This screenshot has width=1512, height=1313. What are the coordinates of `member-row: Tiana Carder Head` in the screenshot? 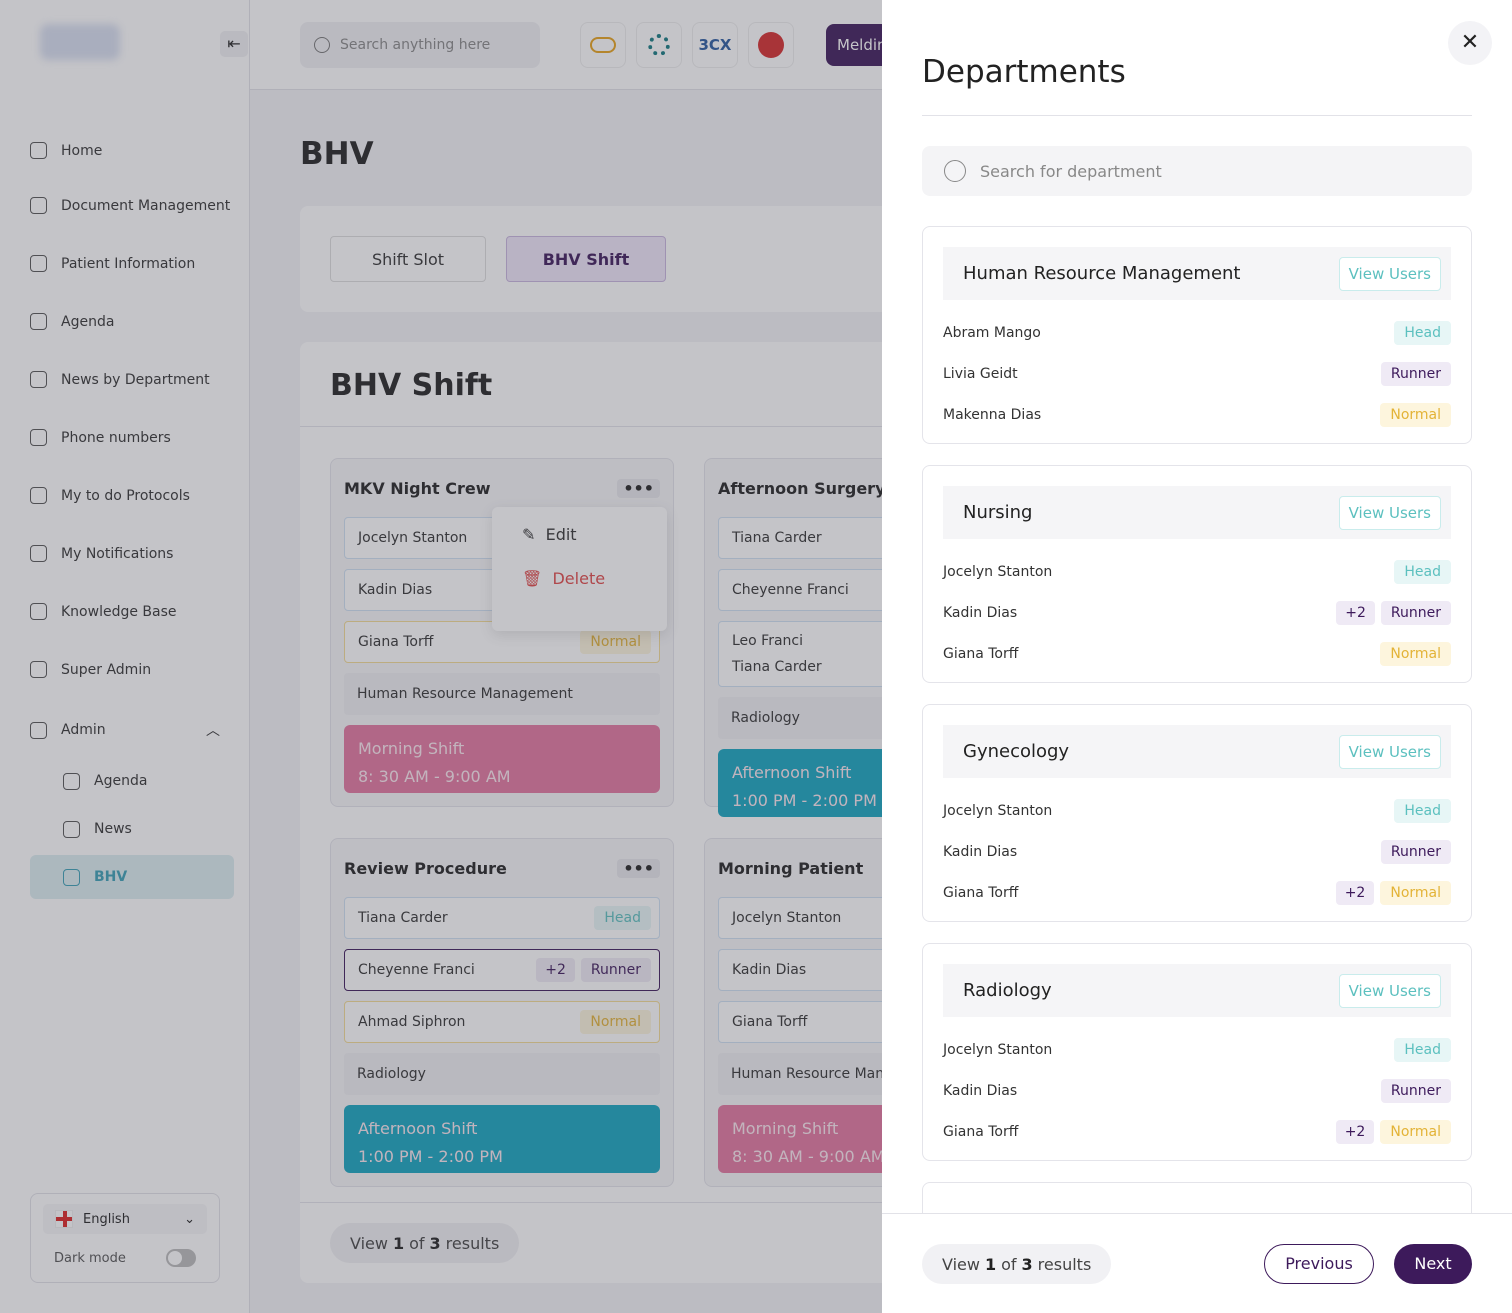 It's located at (502, 918).